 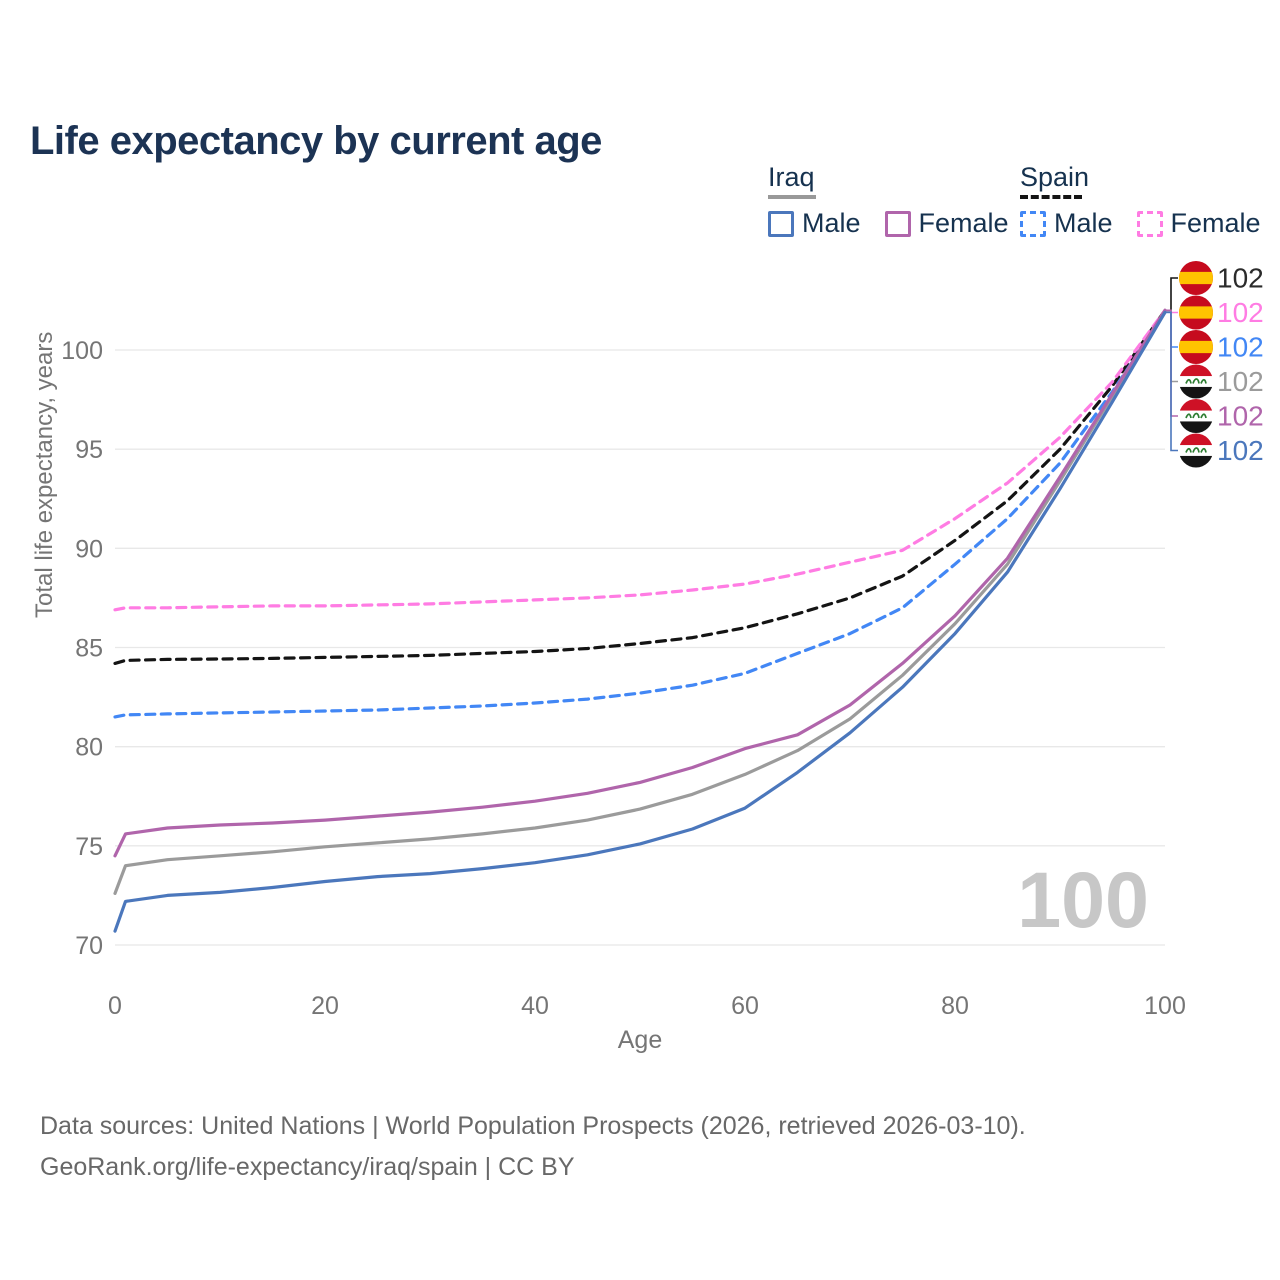 I want to click on y-tick-label: 80, so click(x=89, y=748).